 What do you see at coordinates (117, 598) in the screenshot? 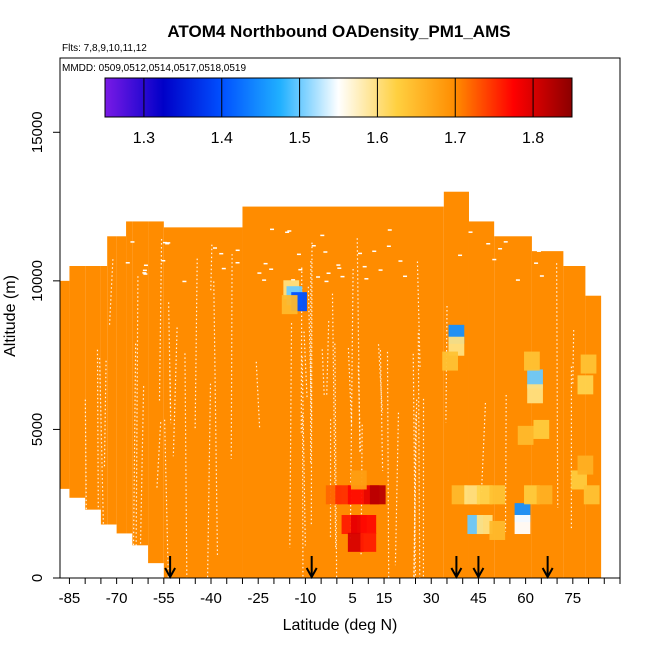
I see `x-tick-label: -70` at bounding box center [117, 598].